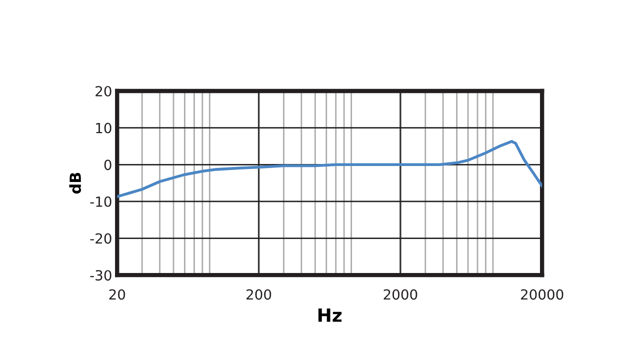  Describe the element at coordinates (330, 315) in the screenshot. I see `x-axis-title: Hz` at that location.